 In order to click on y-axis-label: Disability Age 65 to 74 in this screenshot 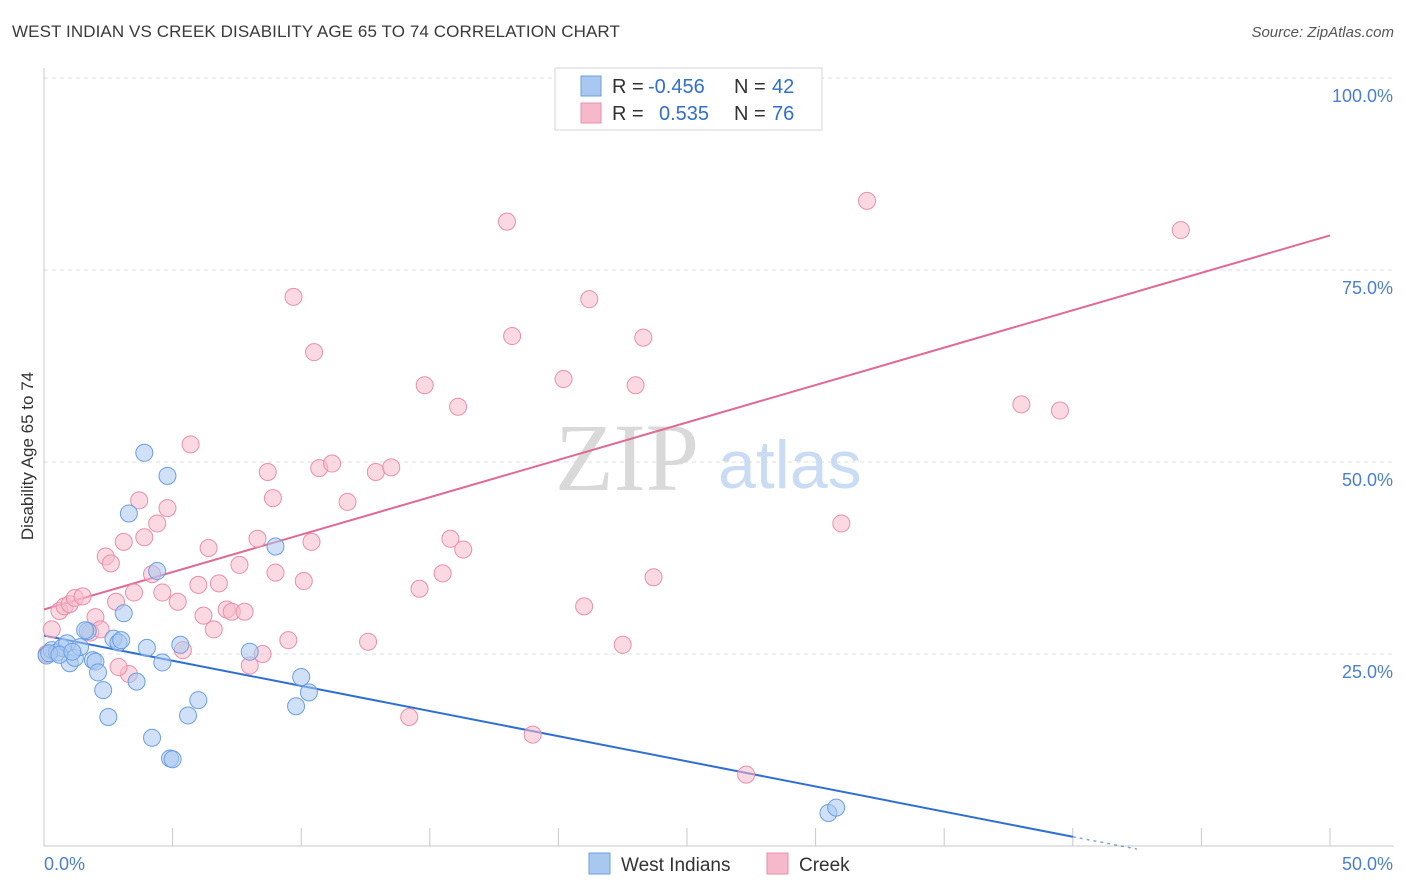, I will do `click(27, 456)`.